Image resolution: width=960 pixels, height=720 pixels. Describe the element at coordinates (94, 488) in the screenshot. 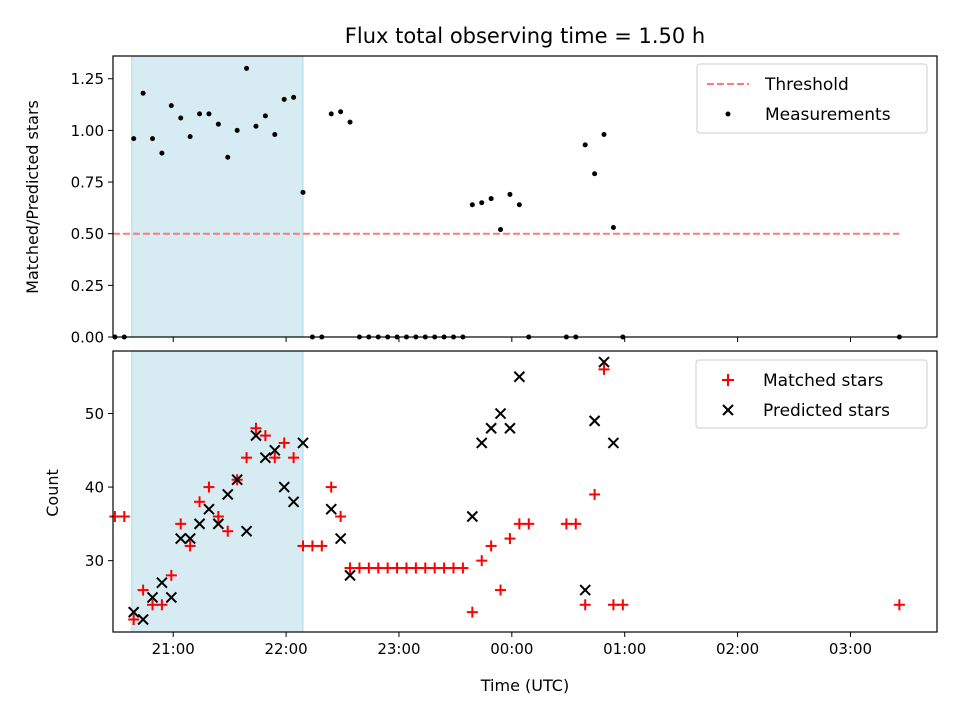

I see `bottom-y-tick-label: 40` at that location.